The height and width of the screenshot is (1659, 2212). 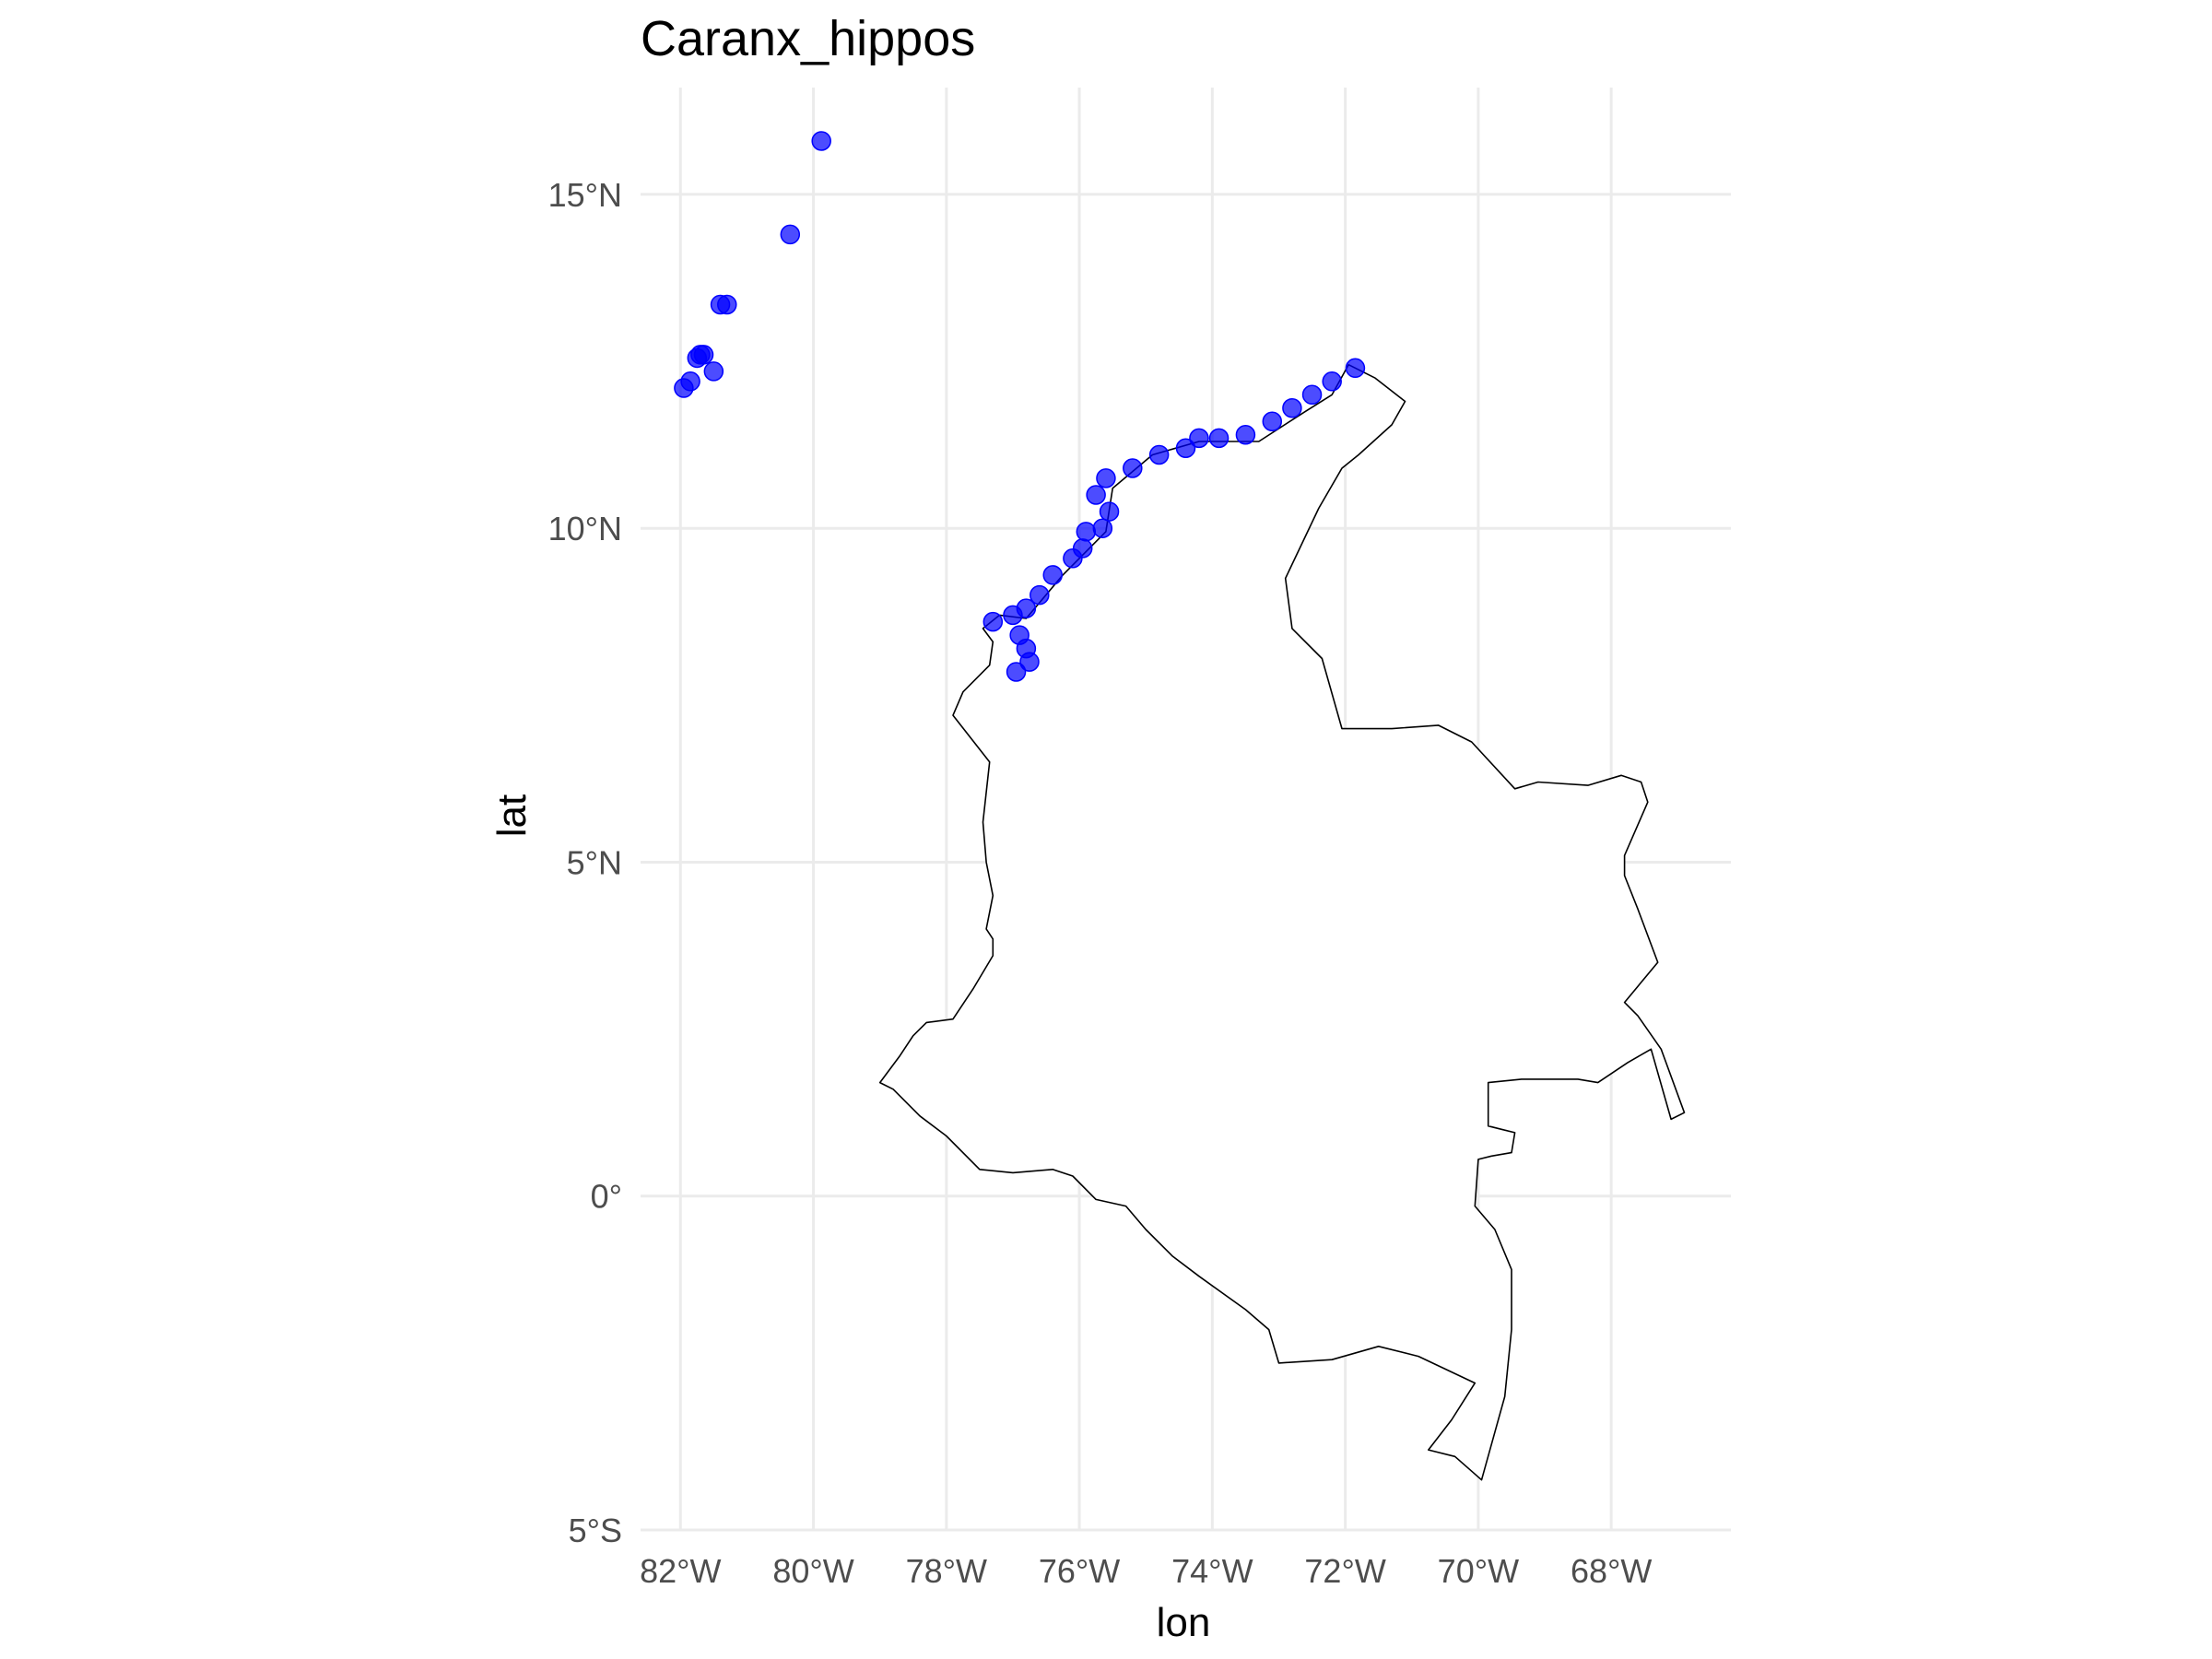 I want to click on y-tick-label: 15°N, so click(x=585, y=195).